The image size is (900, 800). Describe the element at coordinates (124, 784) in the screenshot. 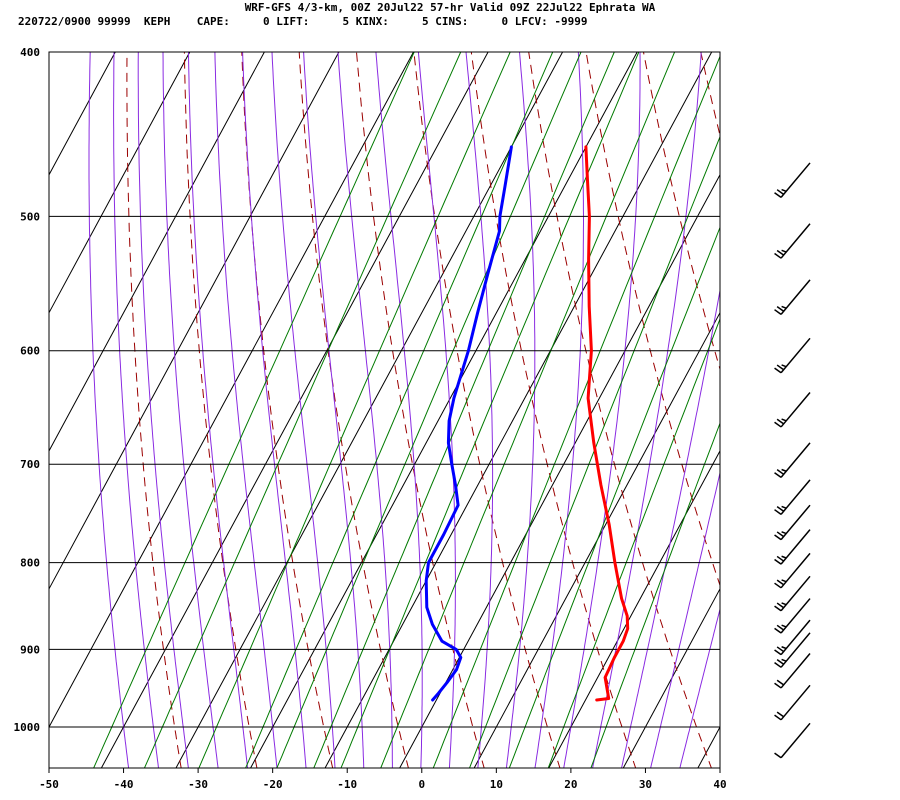

I see `temperature-tick-label: -40` at that location.